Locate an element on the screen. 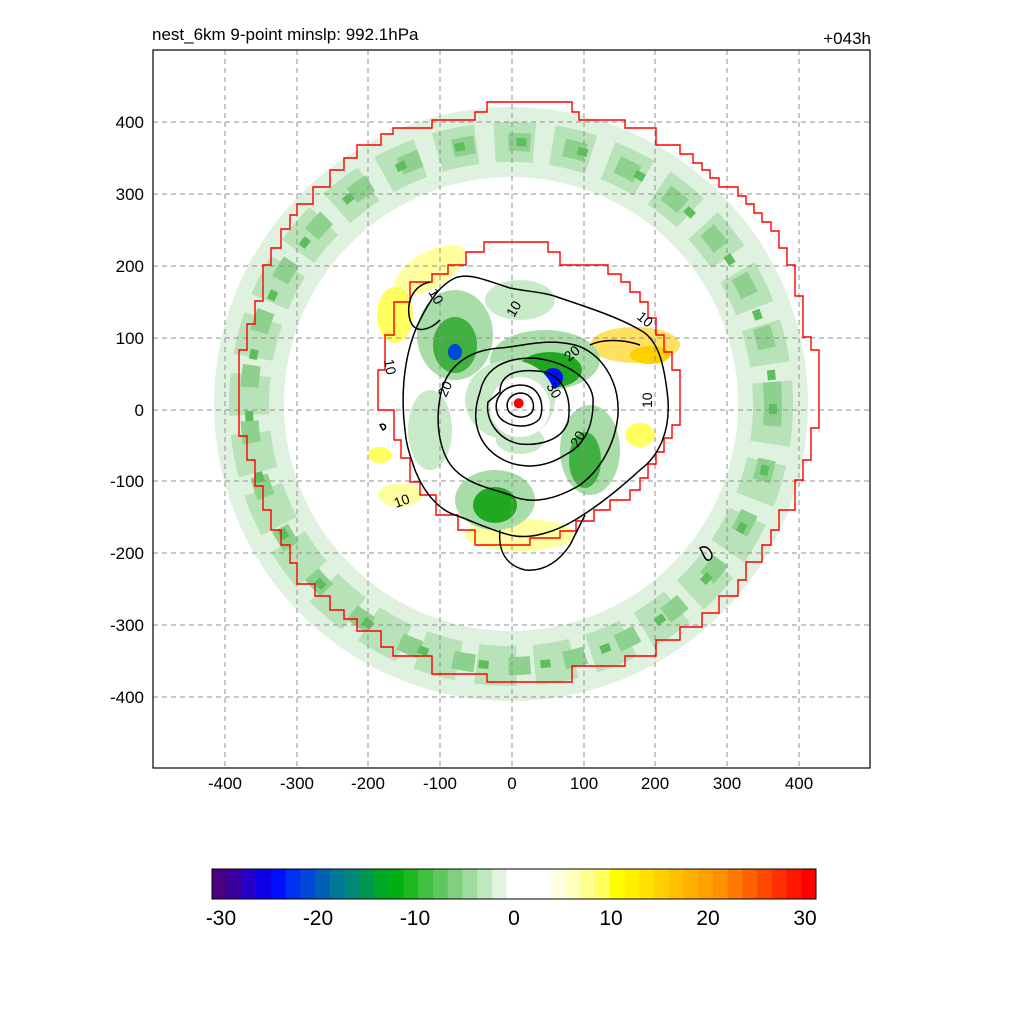 The image size is (1024, 1024). y-tick-label: -100 is located at coordinates (127, 481).